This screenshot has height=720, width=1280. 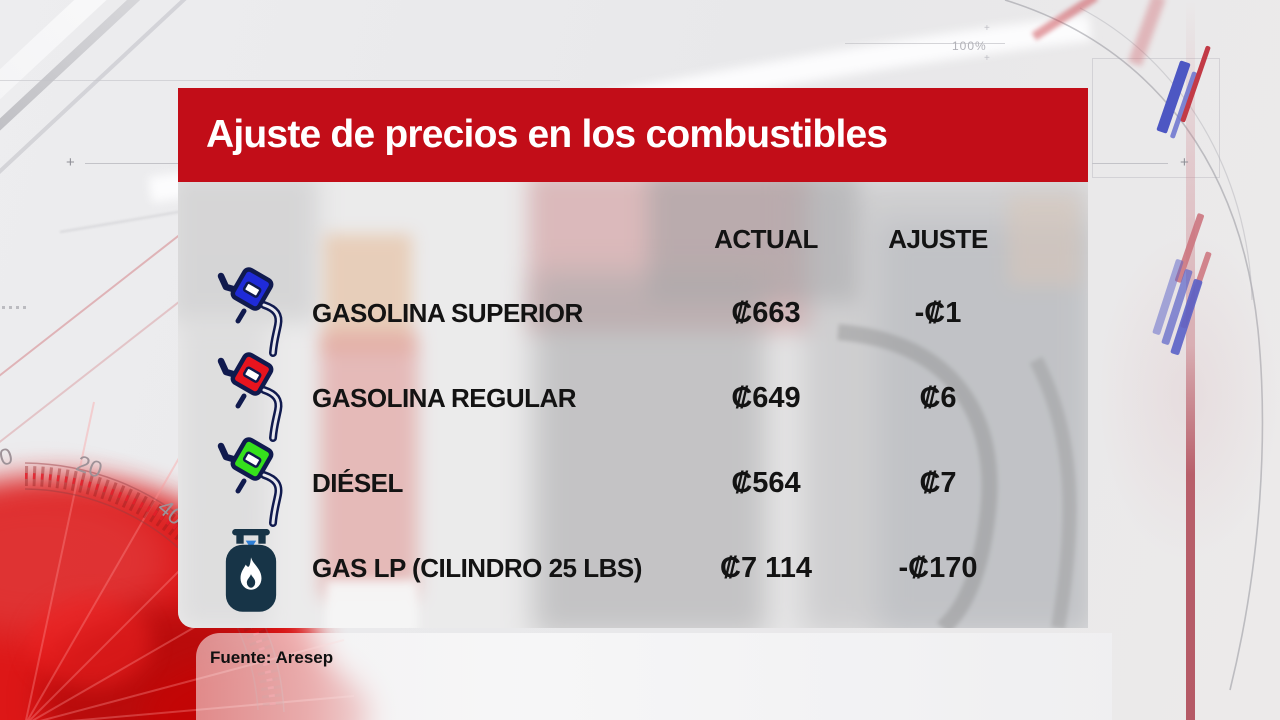 I want to click on fuel-label: GASOLINA REGULAR, so click(x=444, y=398).